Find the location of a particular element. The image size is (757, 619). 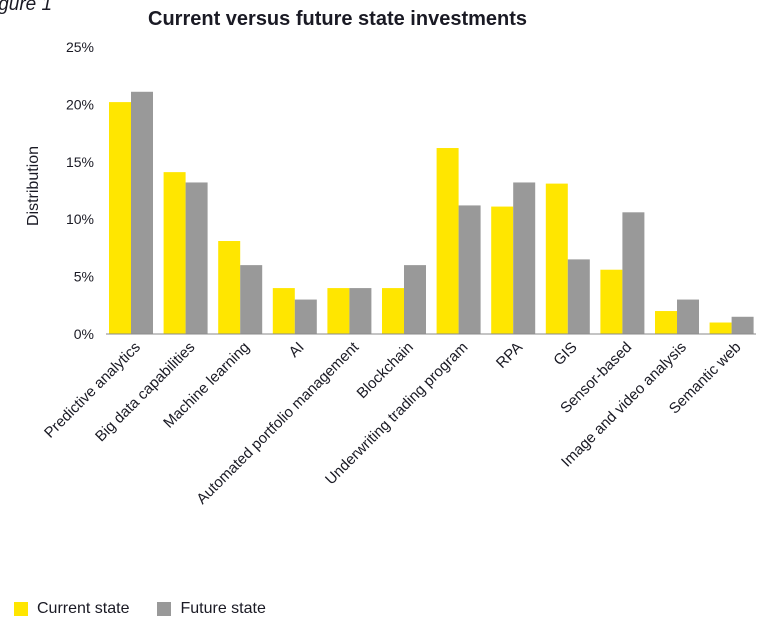

y-axis-label: Distribution is located at coordinates (33, 186).